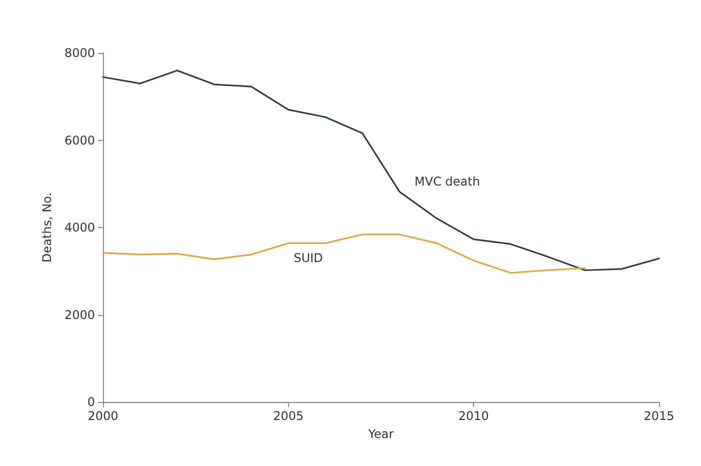 This screenshot has height=466, width=701. What do you see at coordinates (79, 227) in the screenshot?
I see `y-tick-label: 4000` at bounding box center [79, 227].